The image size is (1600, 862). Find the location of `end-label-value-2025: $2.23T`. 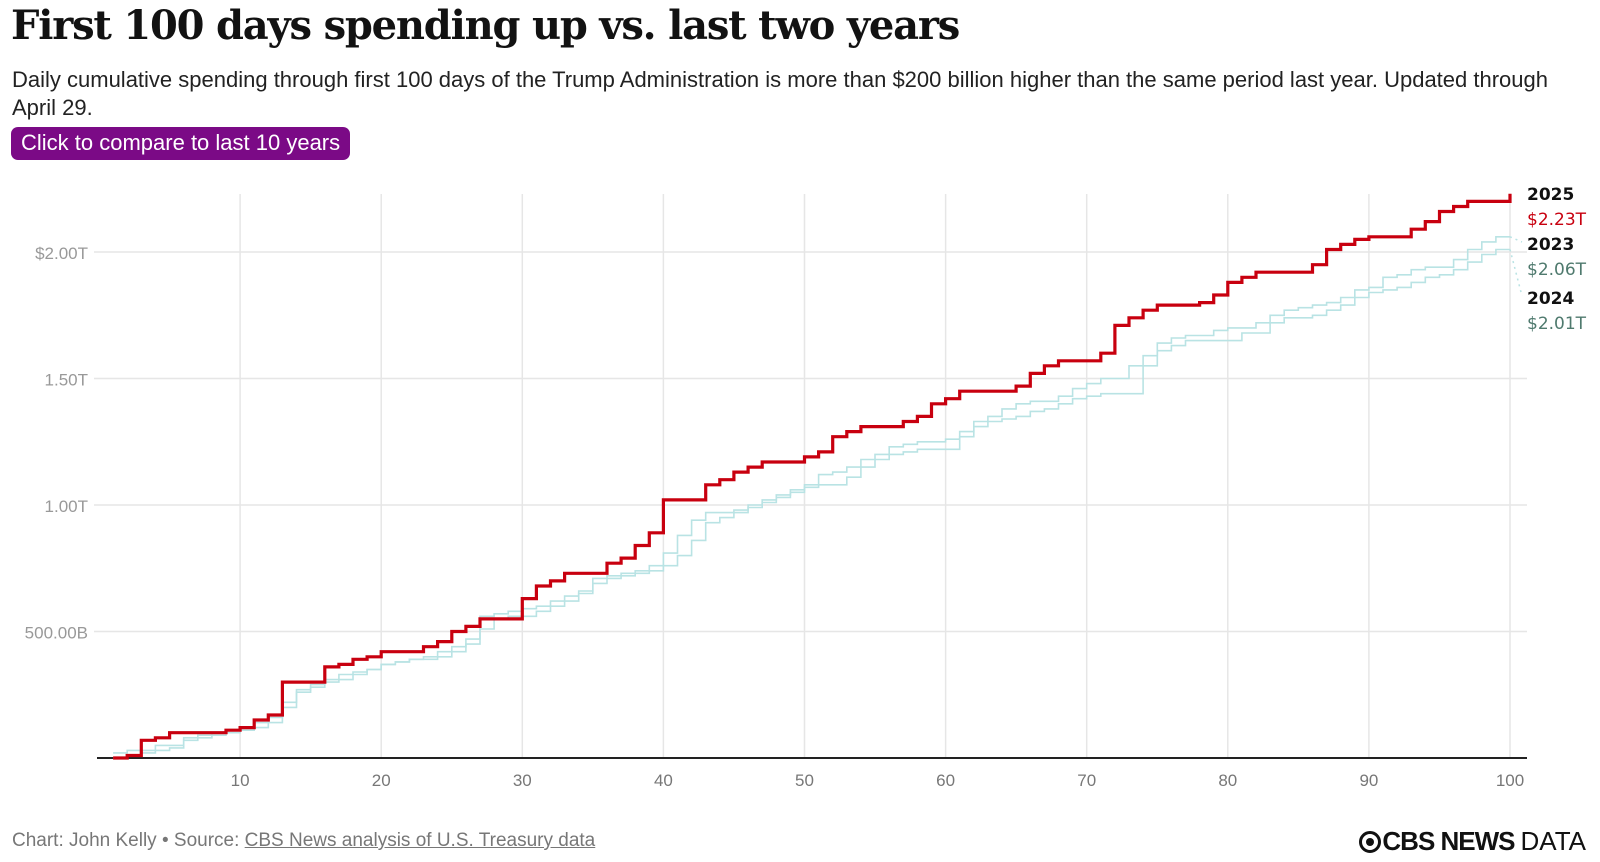

end-label-value-2025: $2.23T is located at coordinates (1557, 220).